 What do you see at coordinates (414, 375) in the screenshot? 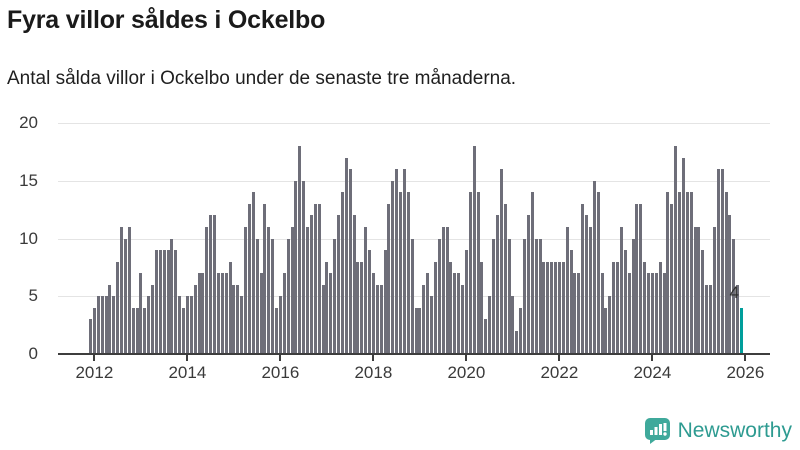
I see `x-axis-labels: 2012 2014 2016 2018 2020 2022 2024 2026` at bounding box center [414, 375].